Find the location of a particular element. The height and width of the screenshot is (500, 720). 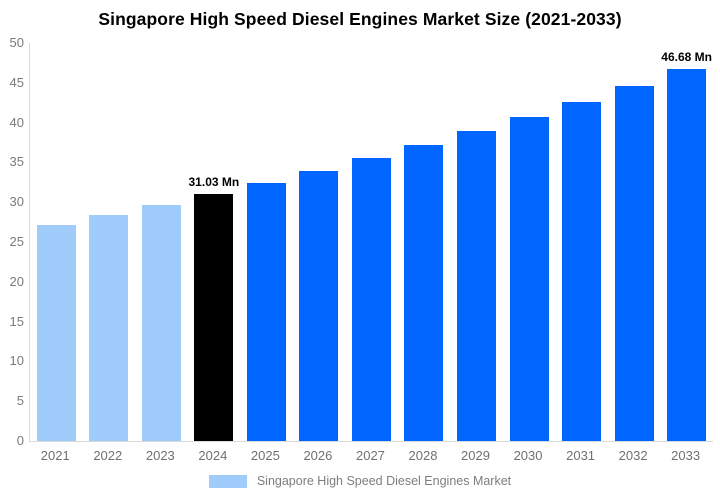

bar-slot-2023 is located at coordinates (161, 242).